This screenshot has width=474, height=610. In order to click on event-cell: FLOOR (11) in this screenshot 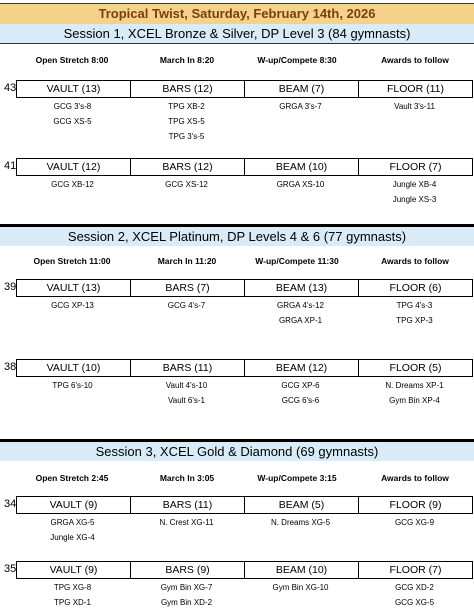, I will do `click(415, 89)`.